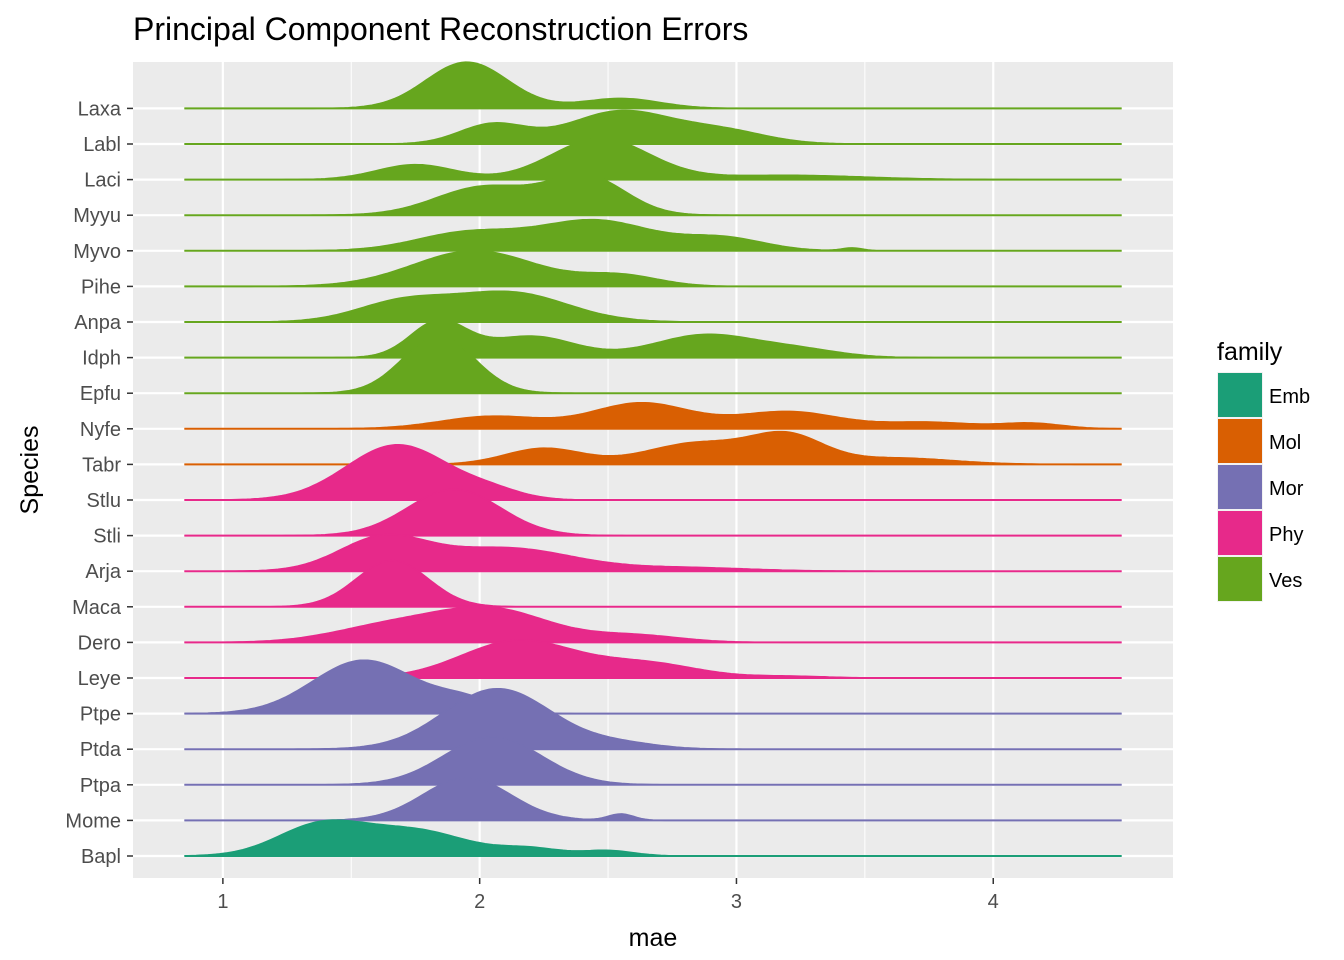 The width and height of the screenshot is (1344, 960). I want to click on ridge-anpa, so click(653, 306).